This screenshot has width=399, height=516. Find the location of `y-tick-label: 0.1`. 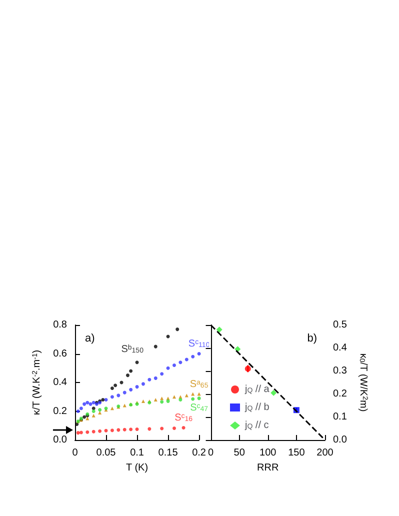

y-tick-label: 0.1 is located at coordinates (340, 417).